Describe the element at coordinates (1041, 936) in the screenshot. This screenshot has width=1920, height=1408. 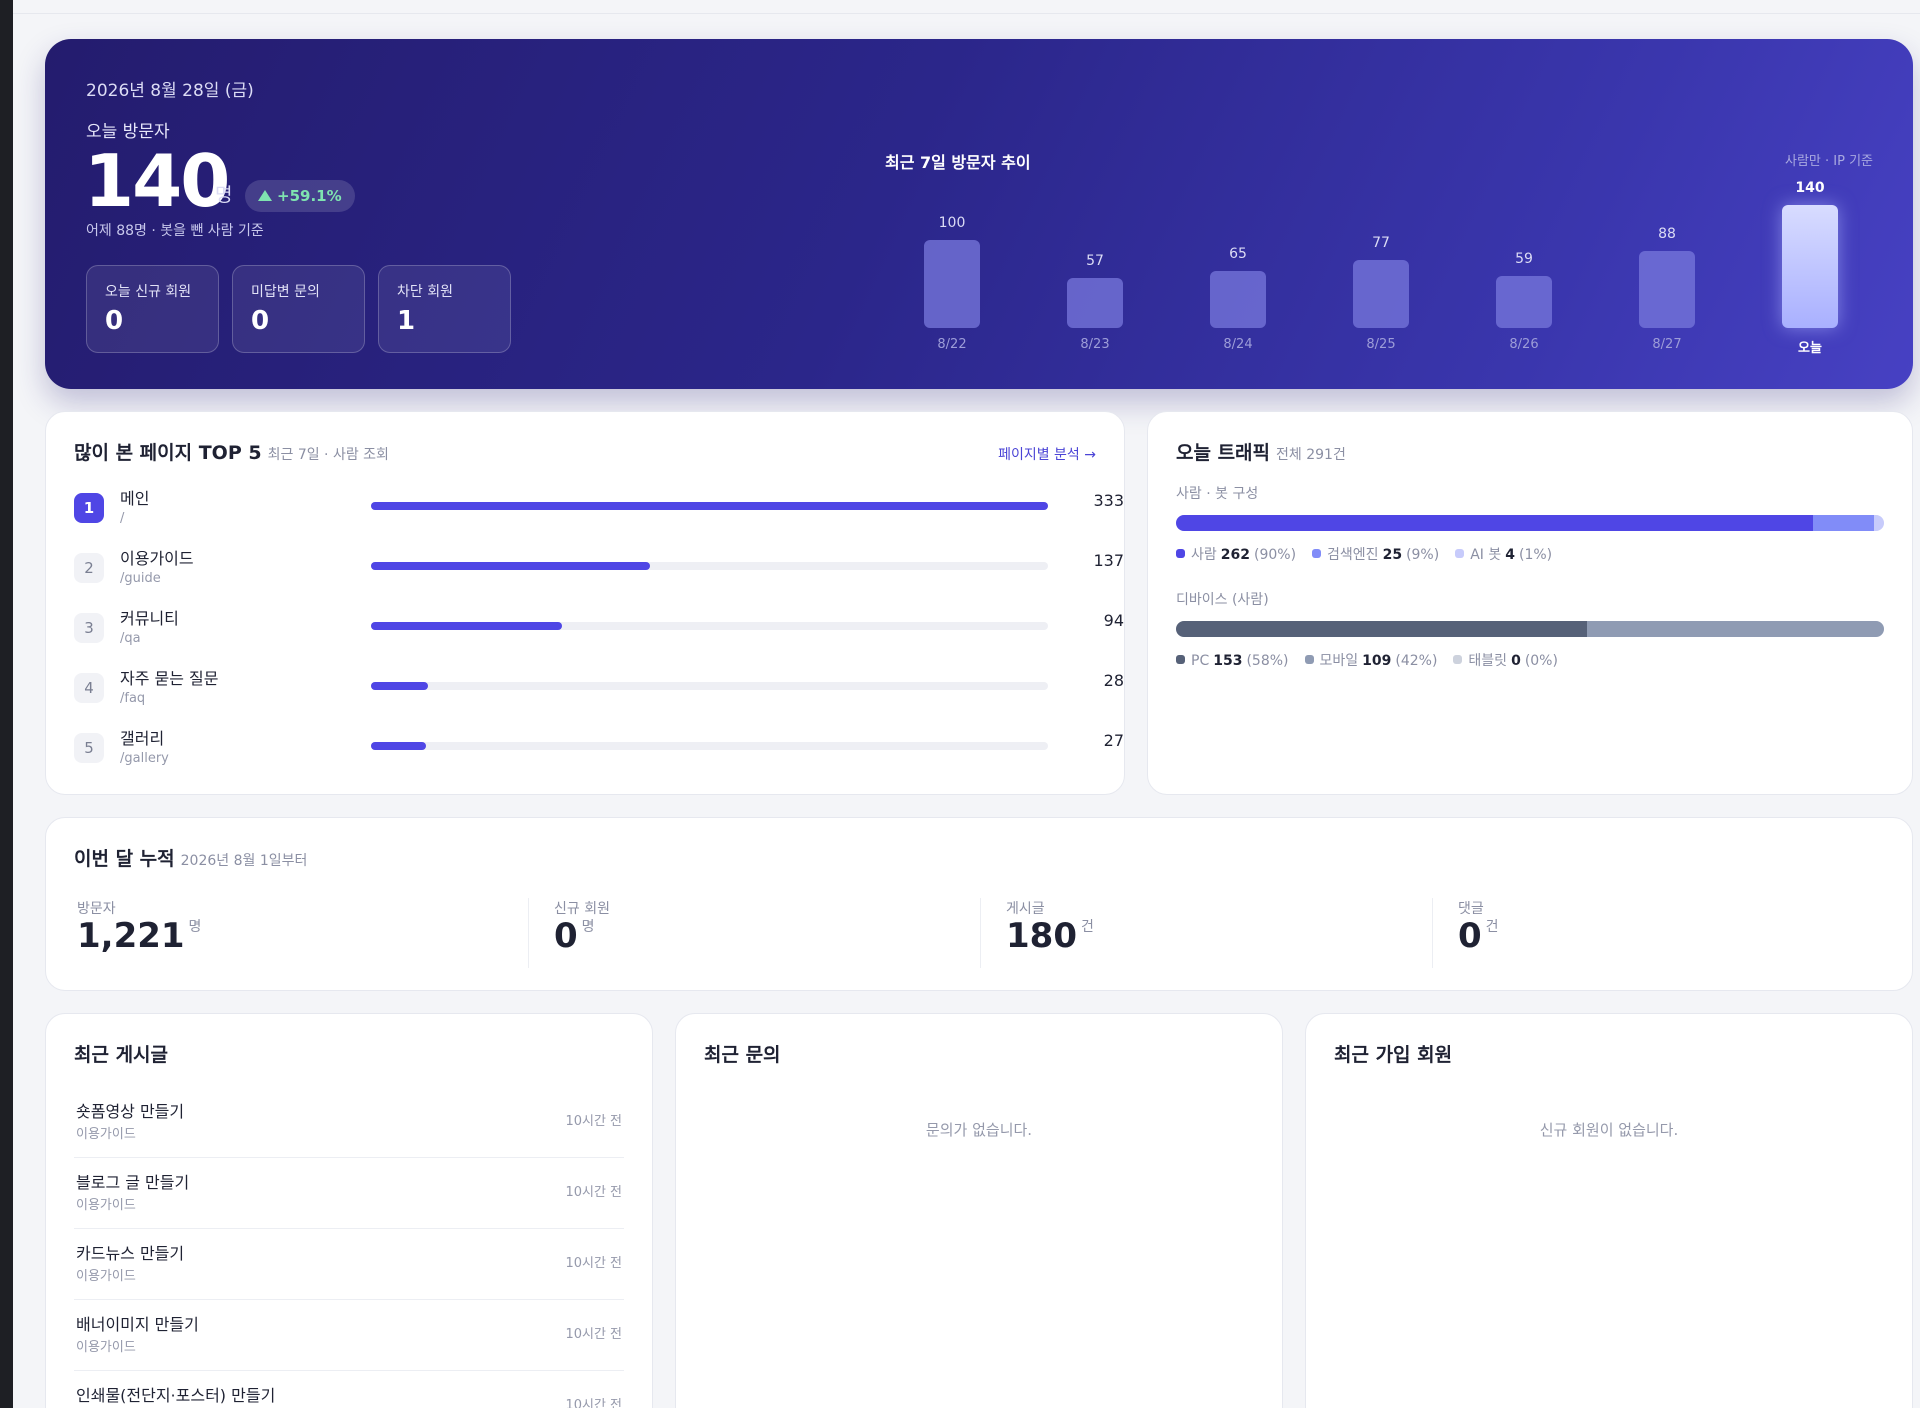
I see `month-stat-number: 180` at that location.